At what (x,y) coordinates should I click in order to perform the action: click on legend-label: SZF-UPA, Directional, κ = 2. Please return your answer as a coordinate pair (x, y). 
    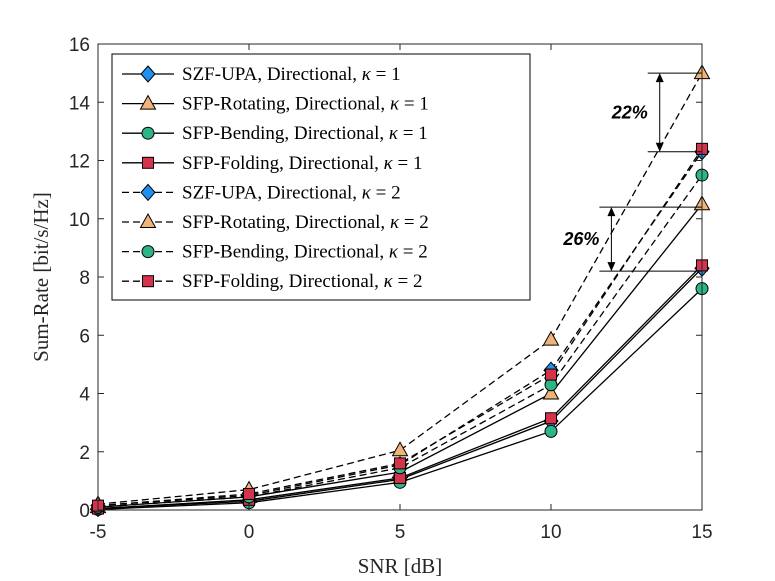
    Looking at the image, I should click on (291, 192).